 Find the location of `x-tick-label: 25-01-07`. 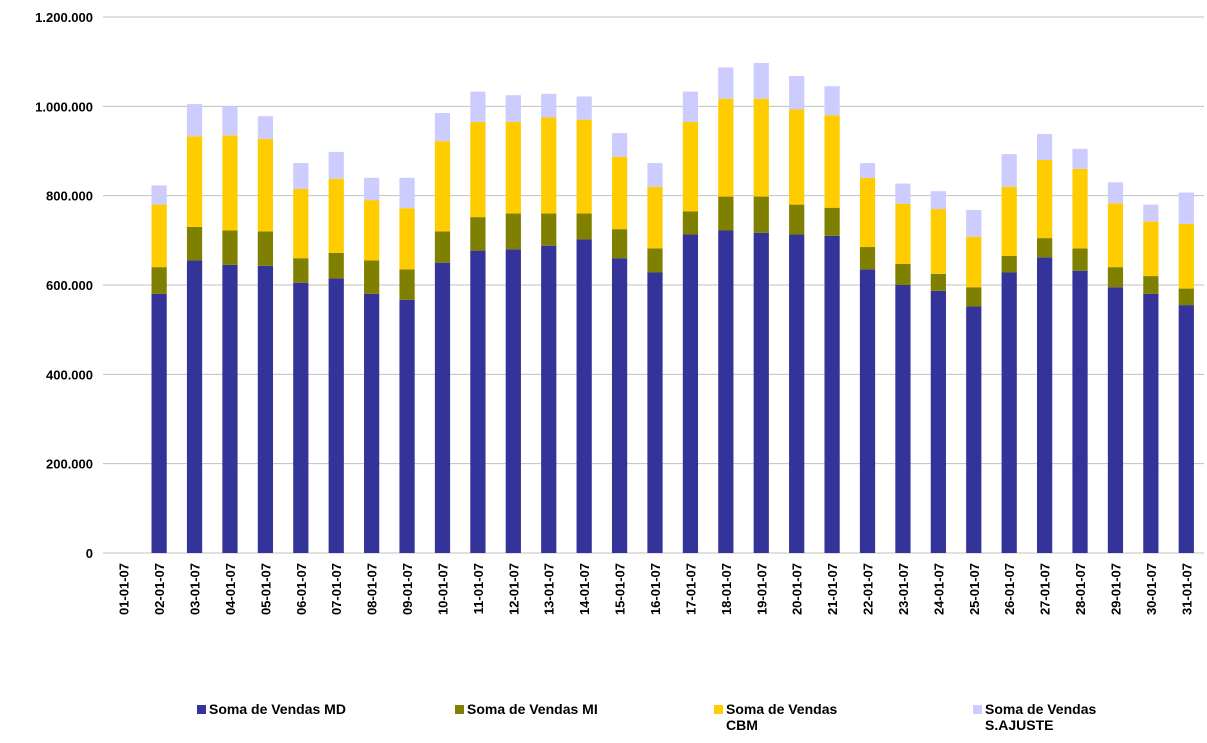

x-tick-label: 25-01-07 is located at coordinates (974, 589).